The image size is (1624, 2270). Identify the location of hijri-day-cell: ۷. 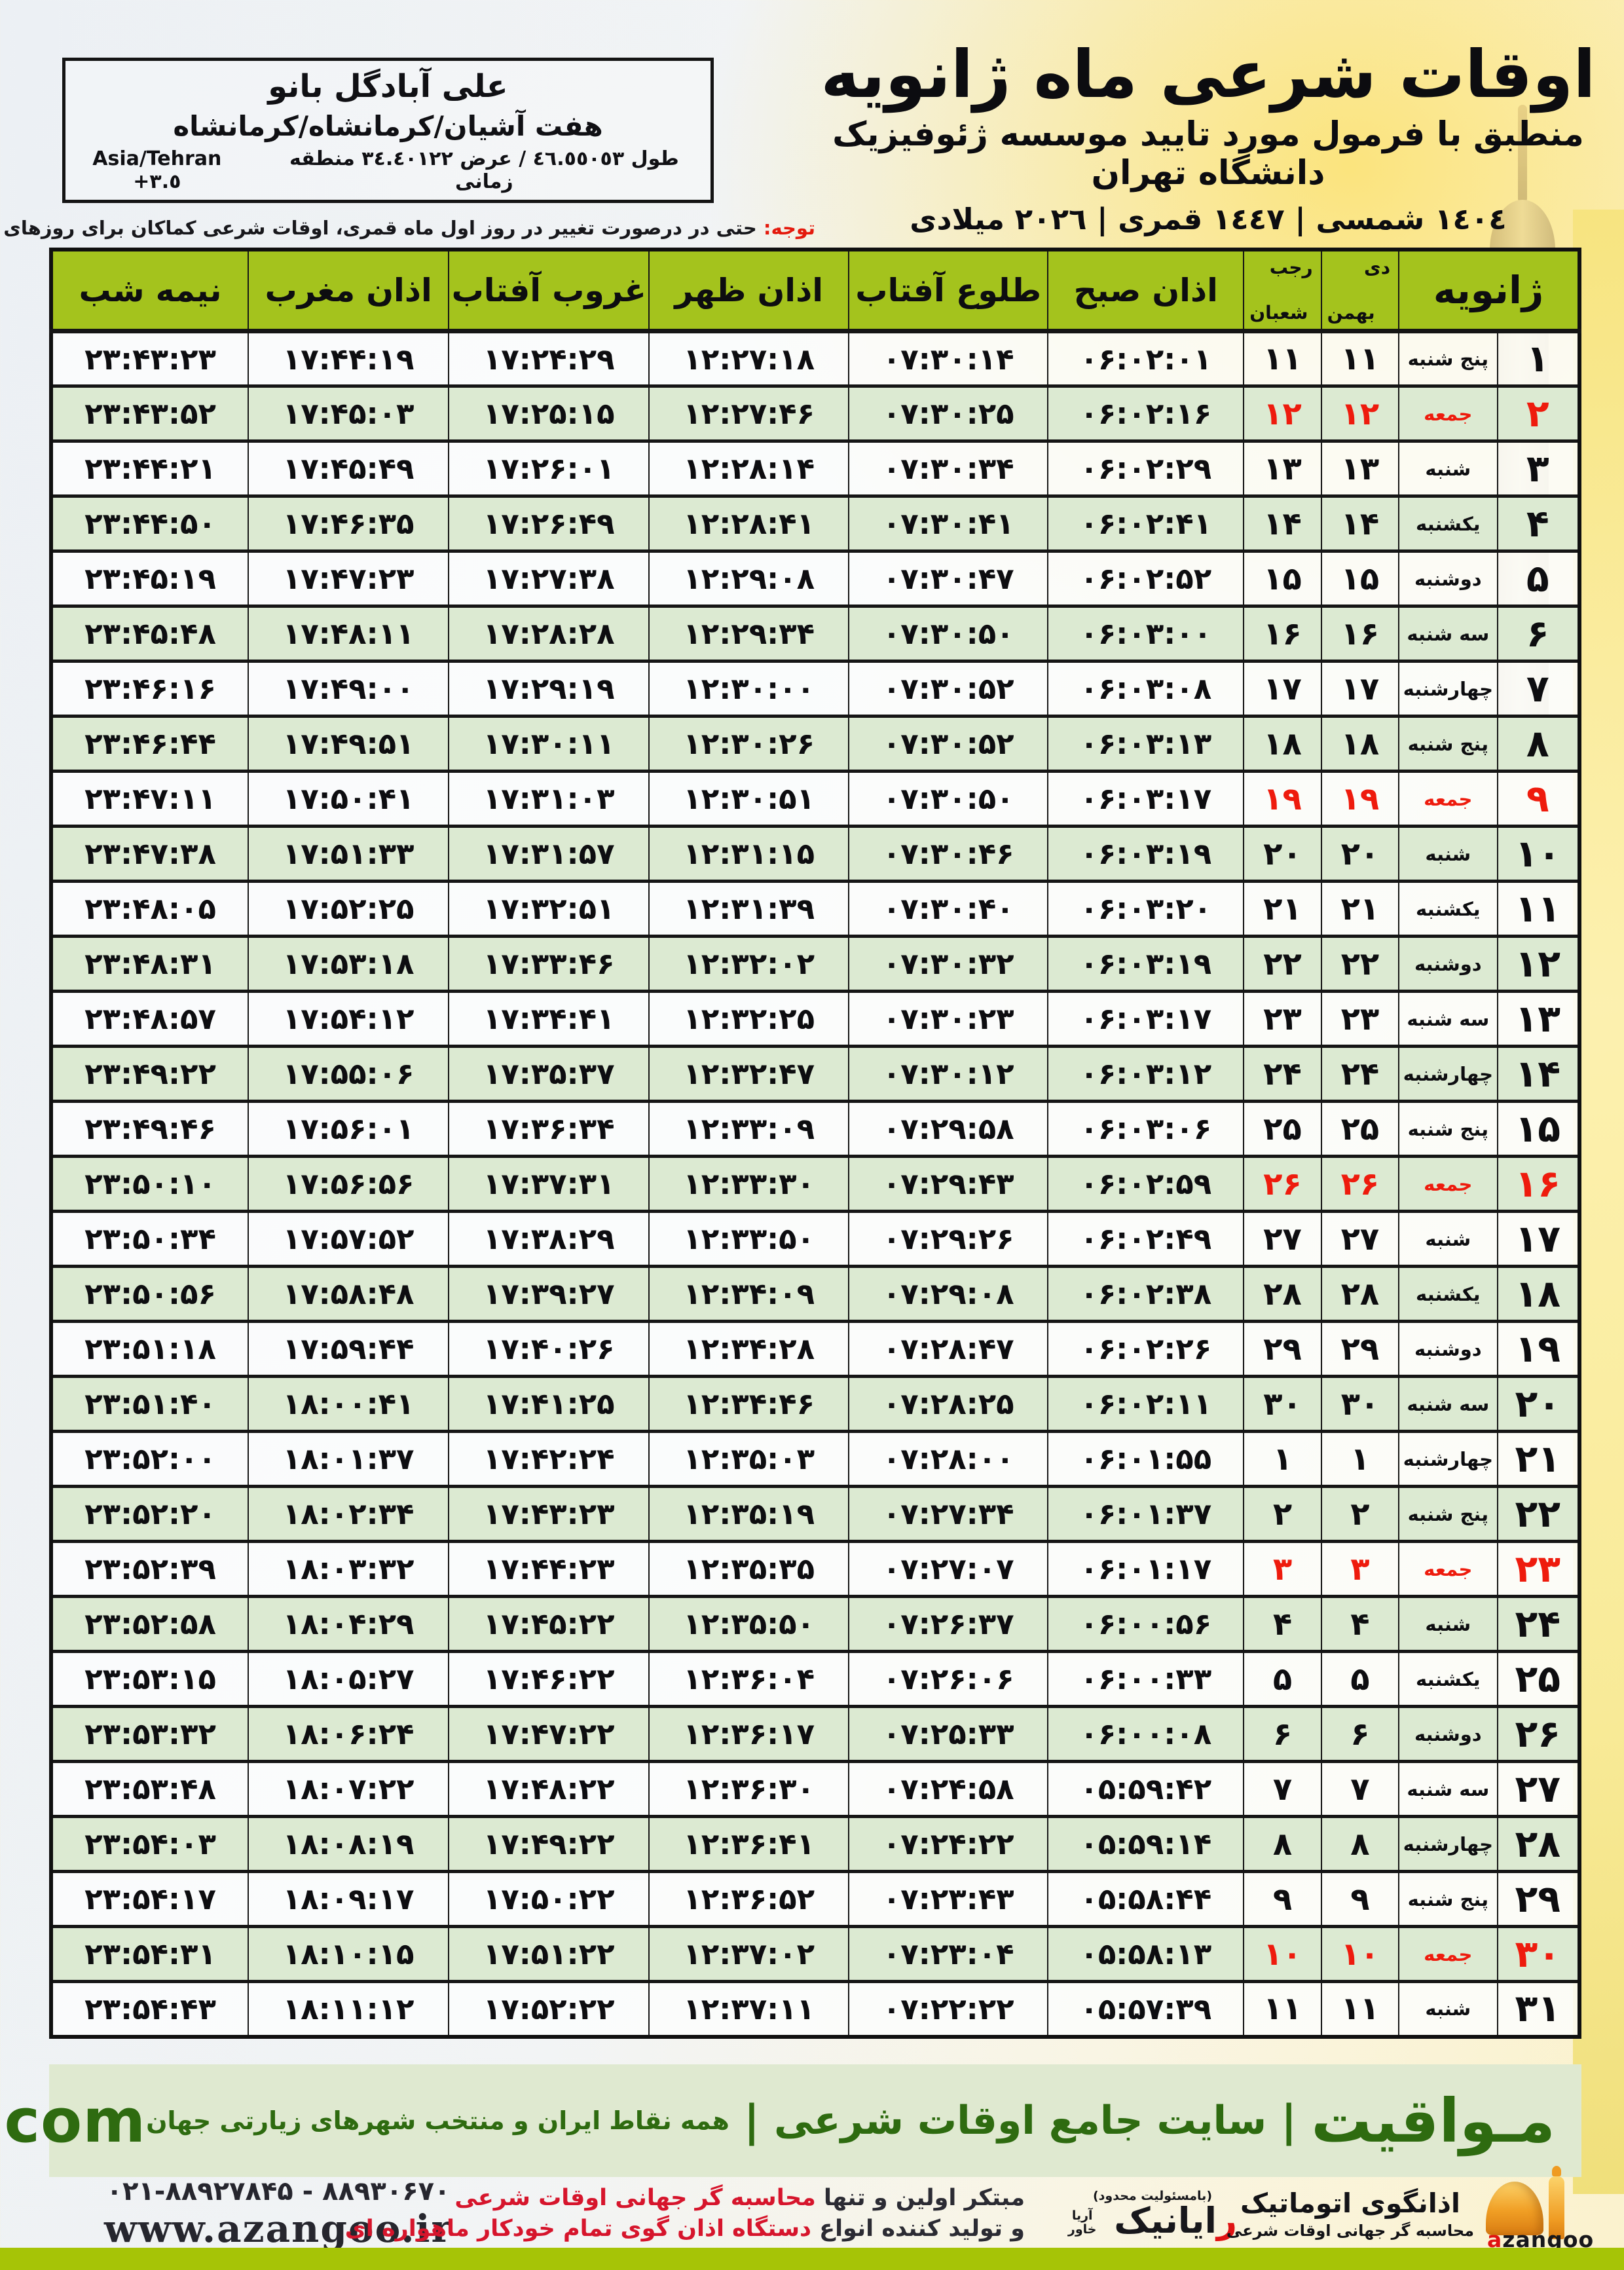
(1282, 1789).